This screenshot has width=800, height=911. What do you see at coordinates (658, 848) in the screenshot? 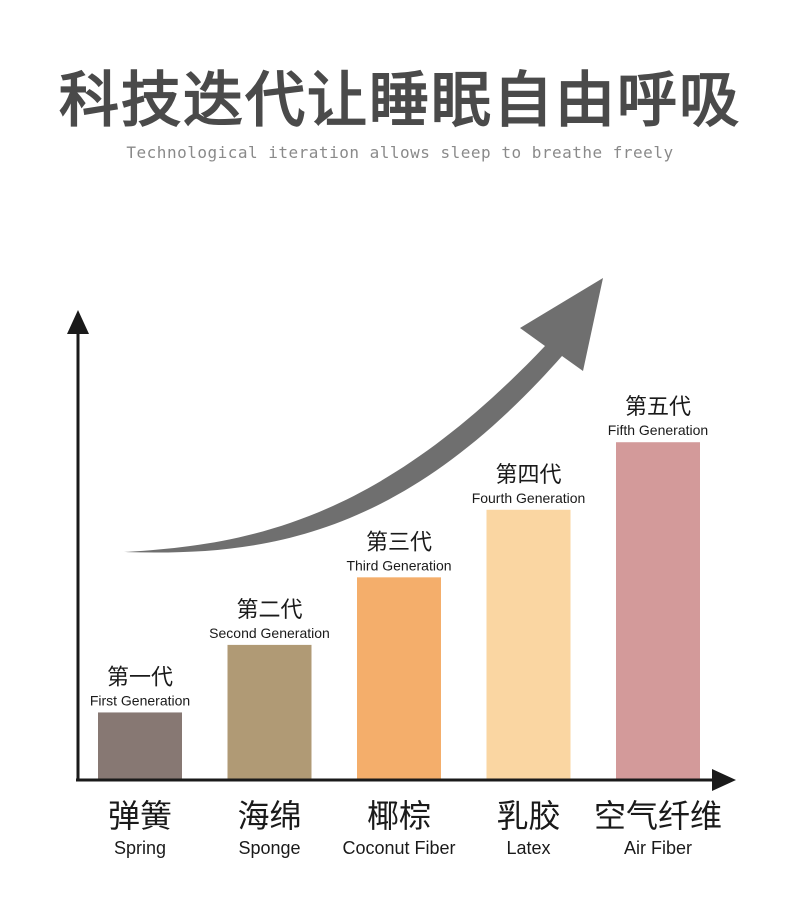
I see `category-label-en: Air Fiber` at bounding box center [658, 848].